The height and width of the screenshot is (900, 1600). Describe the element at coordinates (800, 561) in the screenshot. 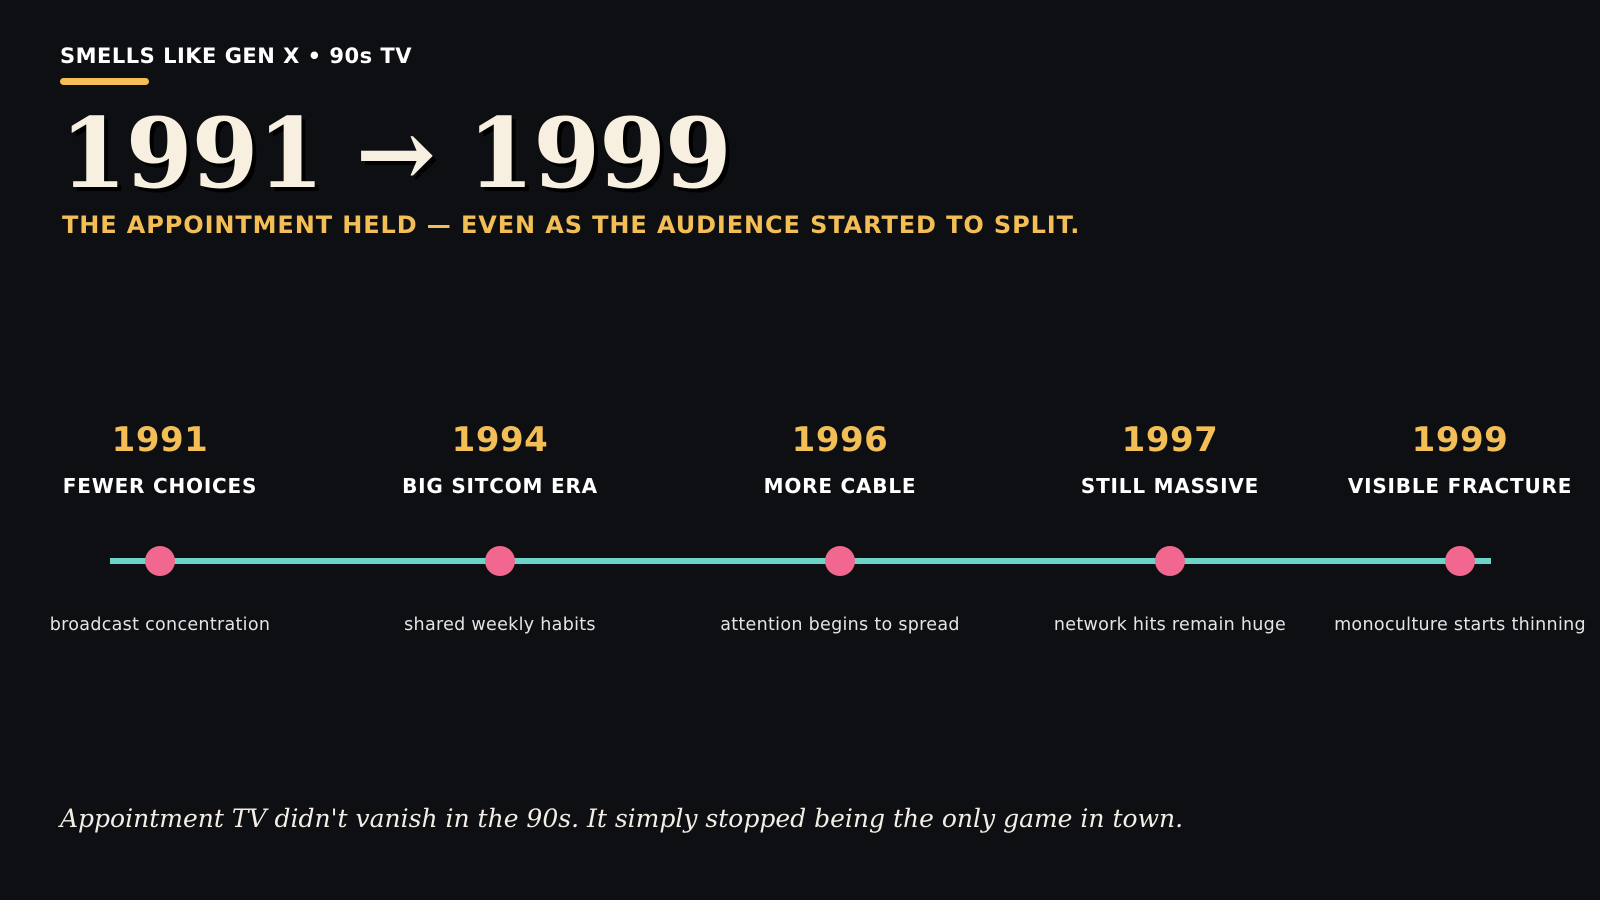

I see `timeline-line` at that location.